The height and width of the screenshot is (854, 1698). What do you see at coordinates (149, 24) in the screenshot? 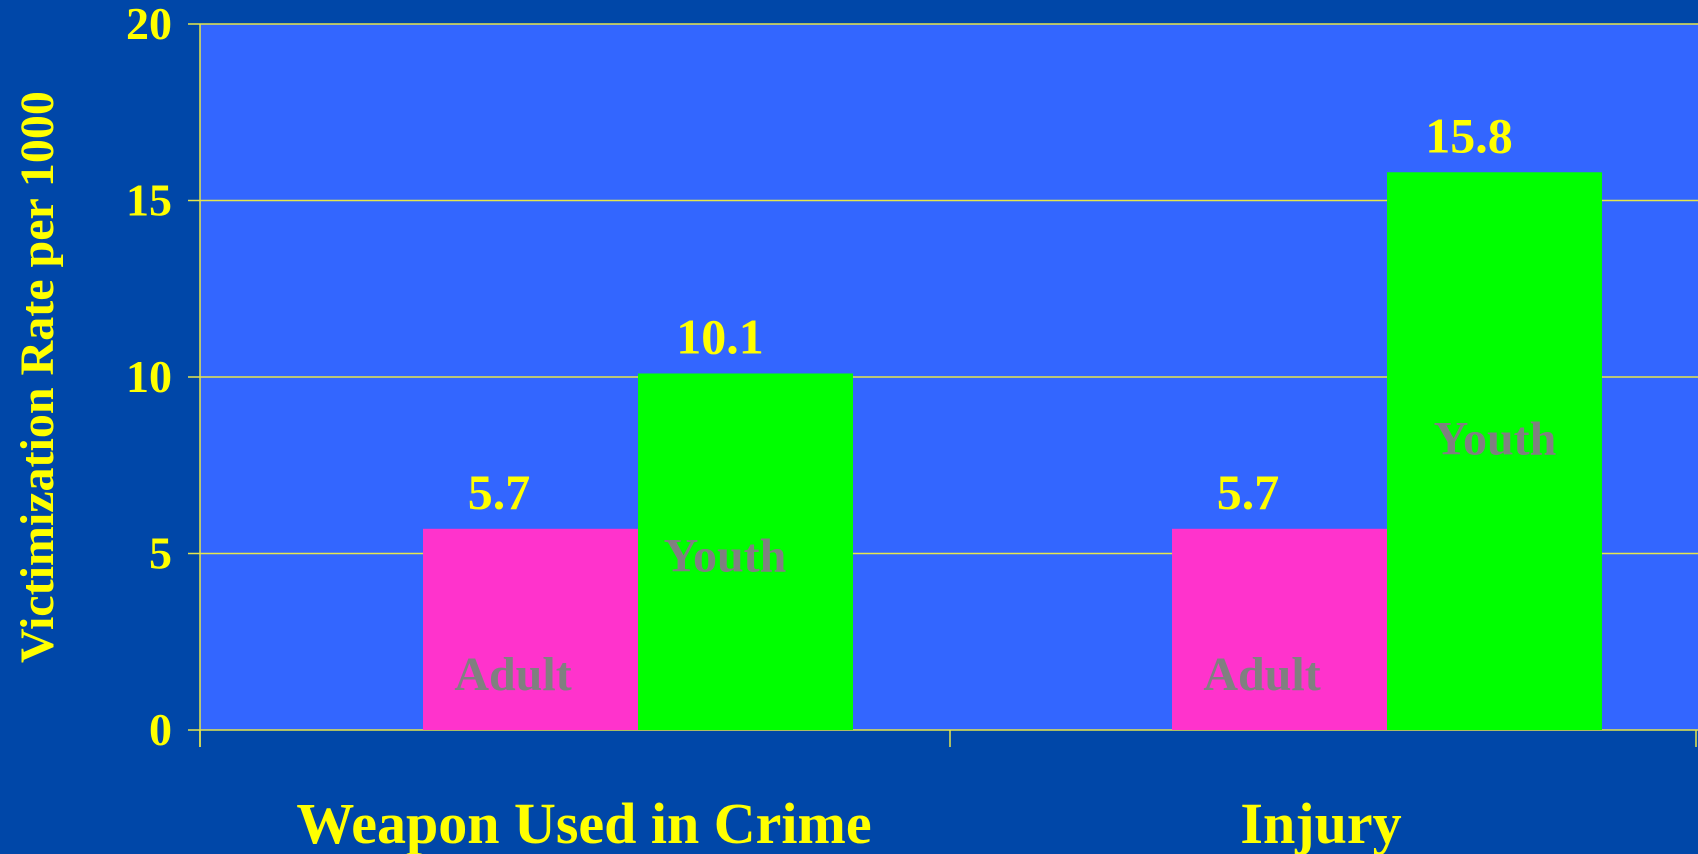
I see `y-tick-label: 20` at bounding box center [149, 24].